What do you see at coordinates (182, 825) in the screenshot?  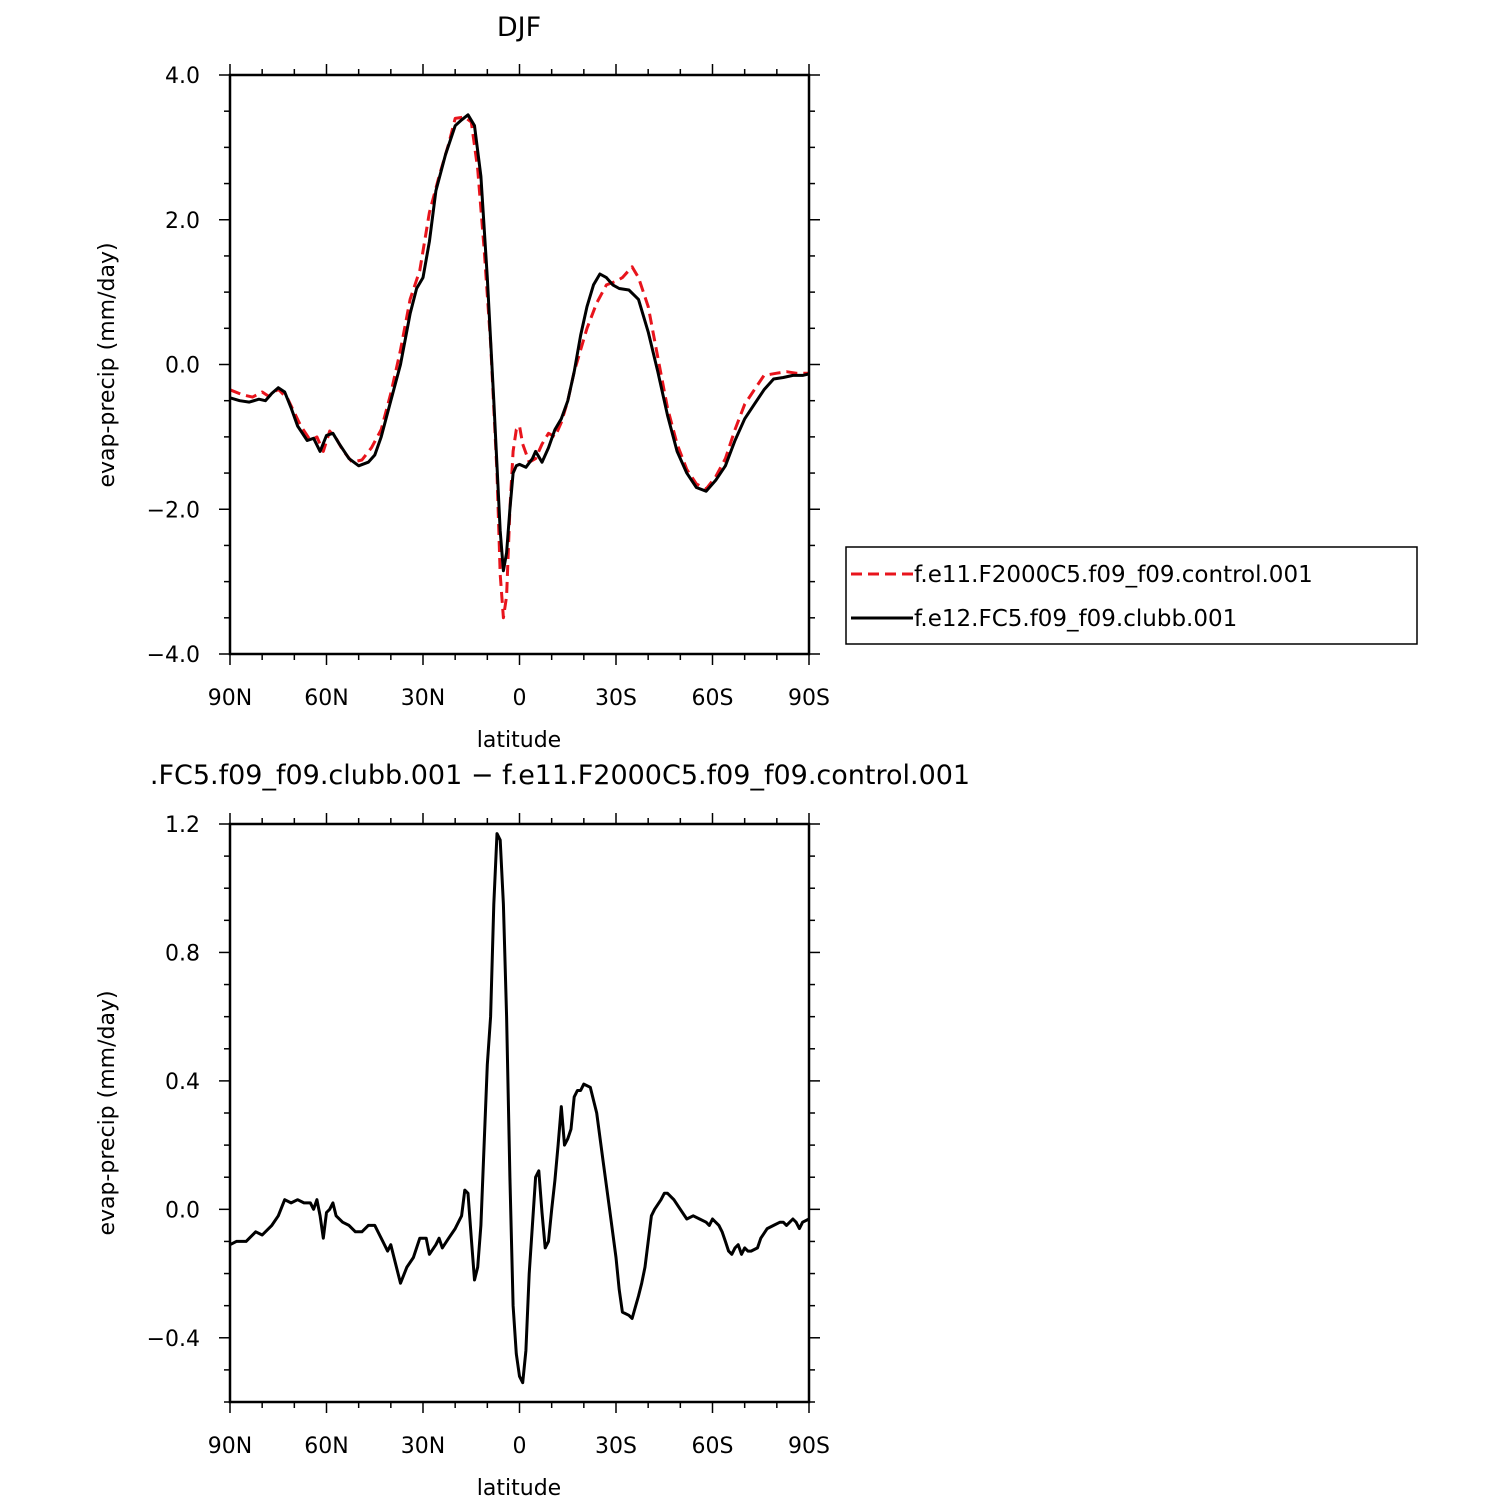 I see `y-tick-label: 1.2` at bounding box center [182, 825].